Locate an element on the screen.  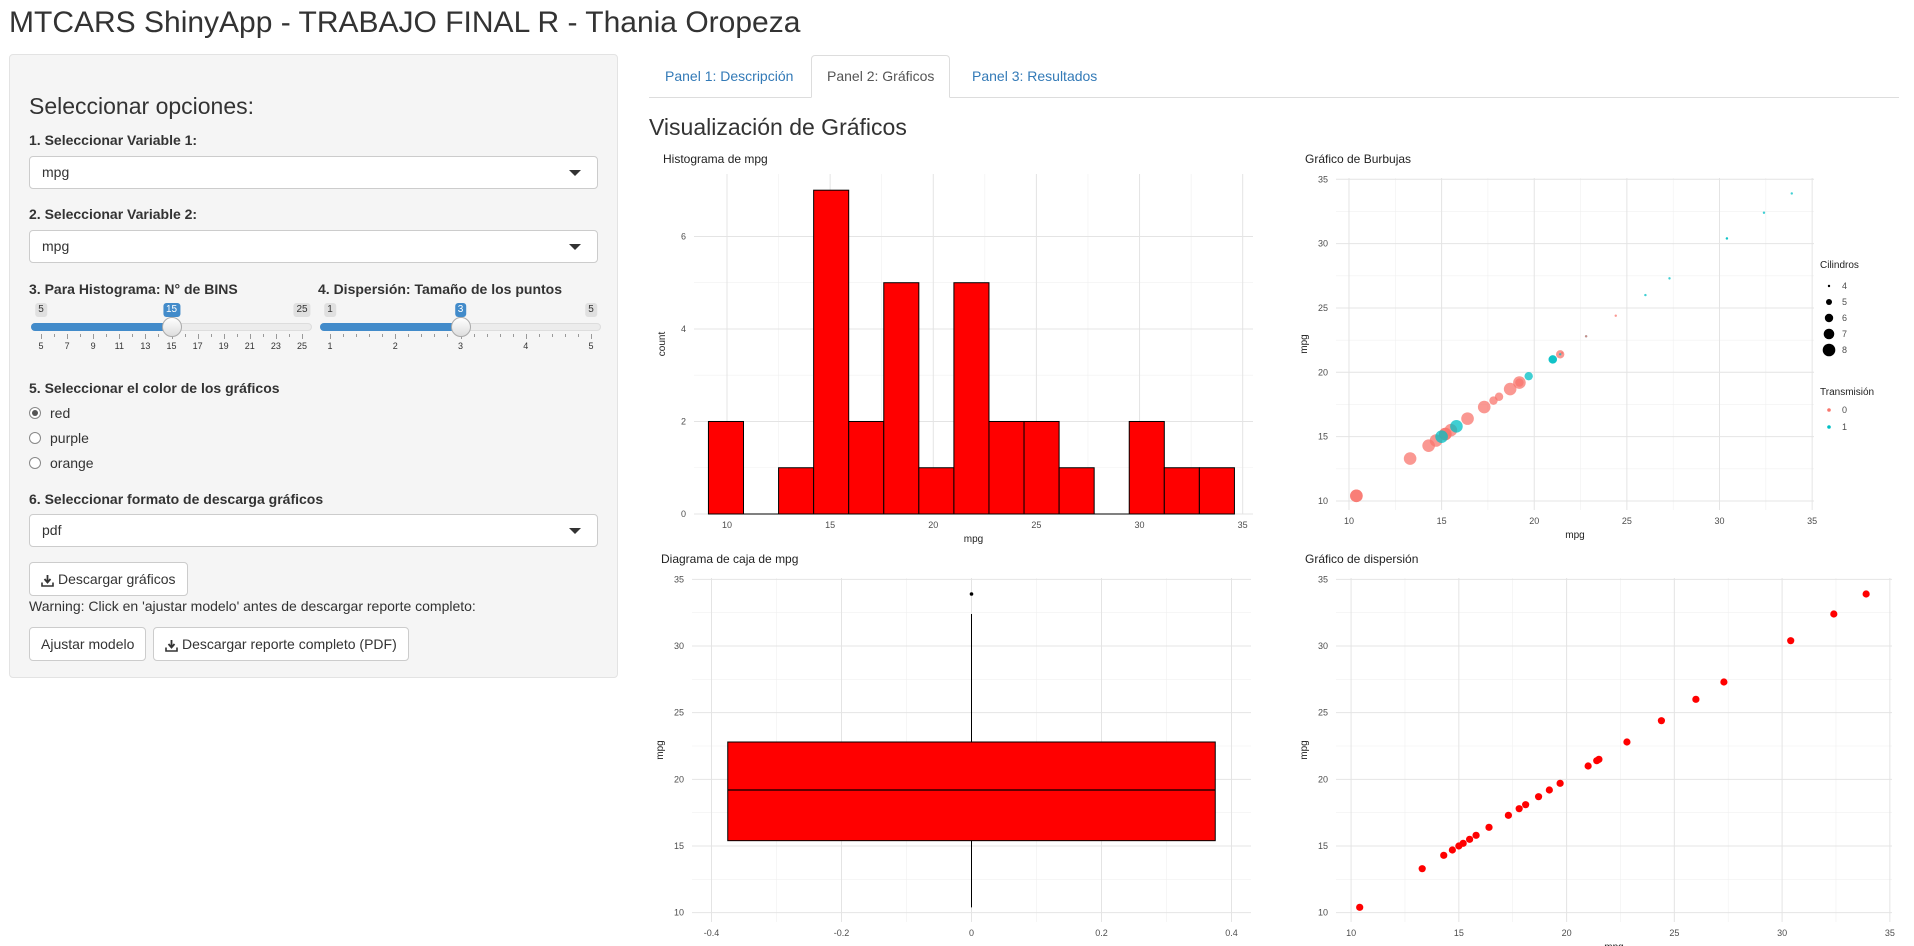
color-radio-purple: purple is located at coordinates (59, 438).